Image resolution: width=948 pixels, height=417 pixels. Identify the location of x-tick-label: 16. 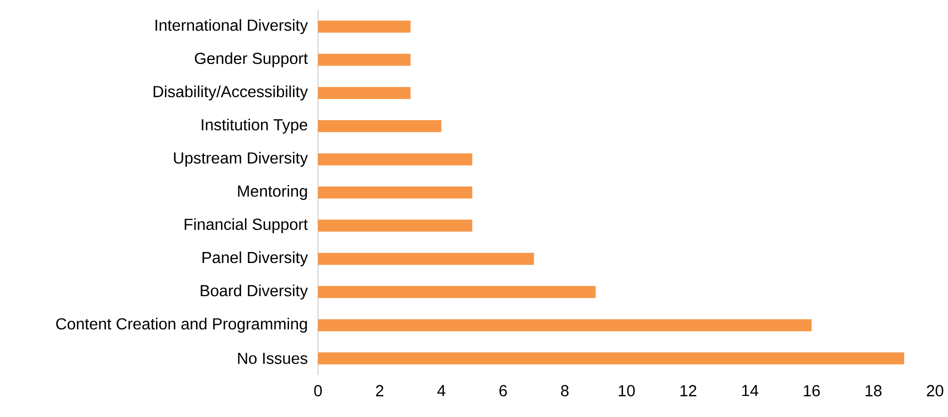
(812, 390).